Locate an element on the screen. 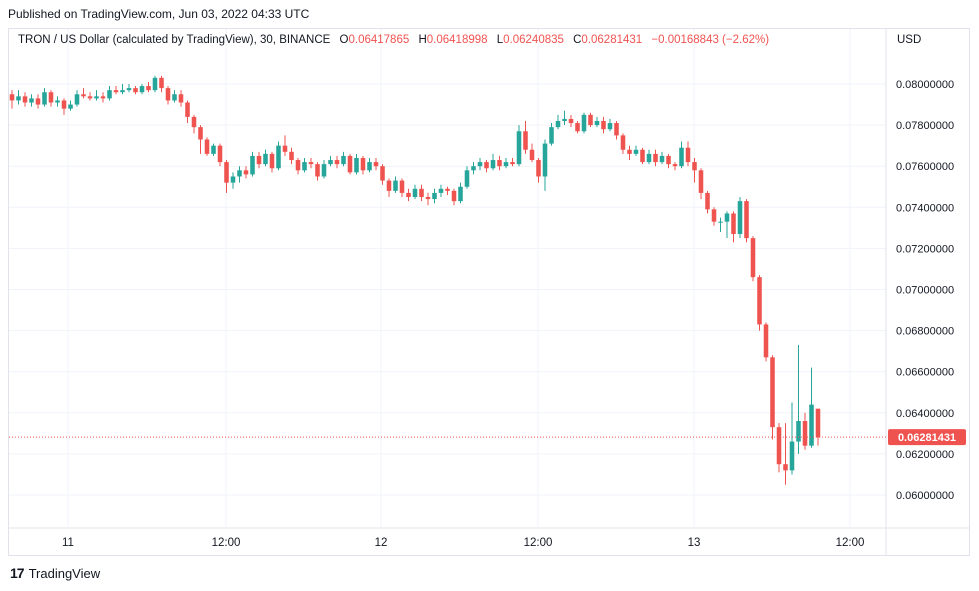  footer-brand: 17 TradingView is located at coordinates (55, 573).